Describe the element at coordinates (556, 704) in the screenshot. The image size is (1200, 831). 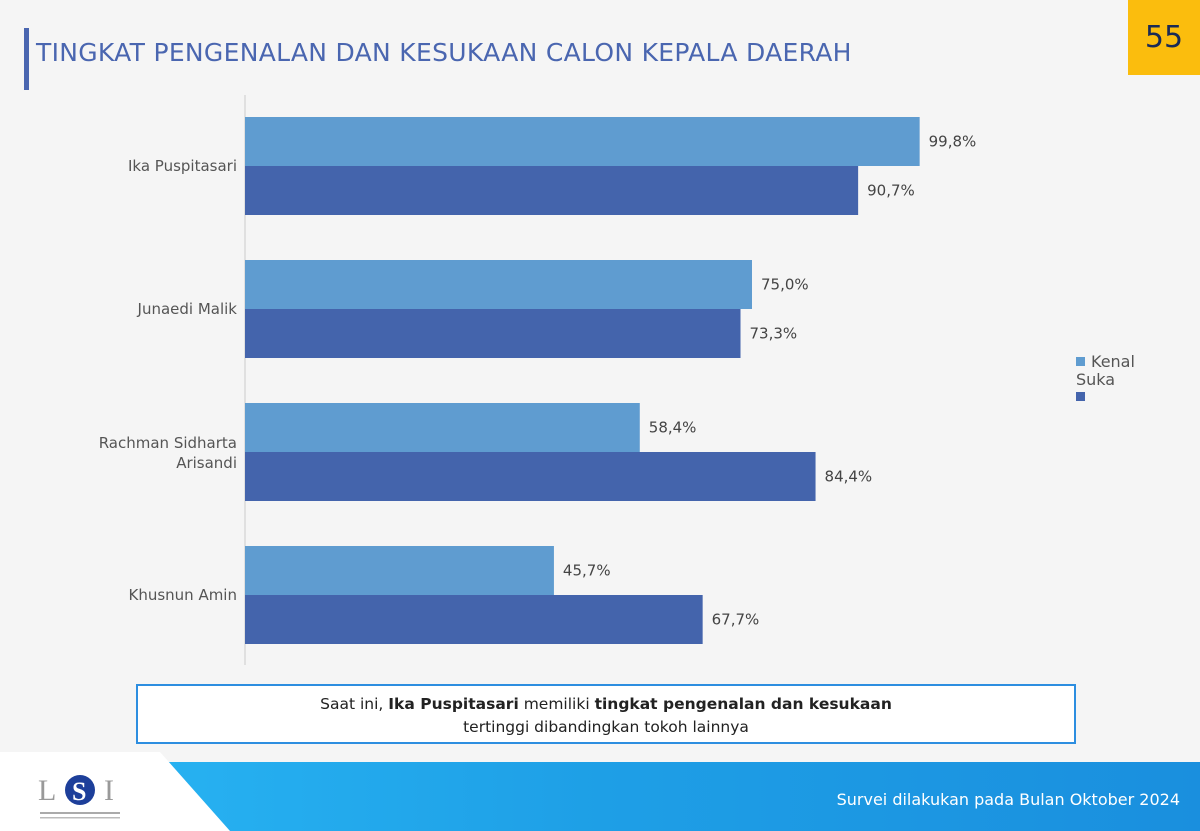
I see `note-text: memiliki` at that location.